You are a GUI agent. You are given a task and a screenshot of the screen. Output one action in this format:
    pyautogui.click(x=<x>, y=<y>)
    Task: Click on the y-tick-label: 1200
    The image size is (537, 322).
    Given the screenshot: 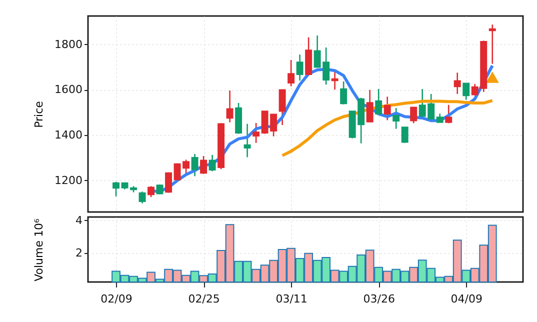 What is the action you would take?
    pyautogui.click(x=68, y=180)
    